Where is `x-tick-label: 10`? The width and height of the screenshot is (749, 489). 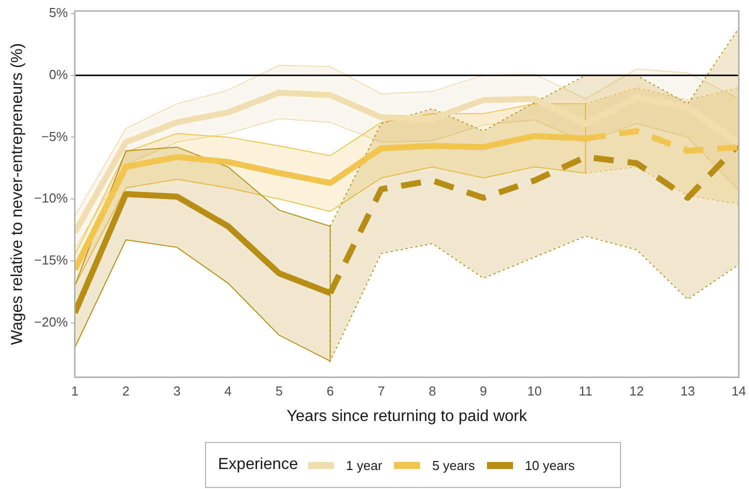
x-tick-label: 10 is located at coordinates (534, 391).